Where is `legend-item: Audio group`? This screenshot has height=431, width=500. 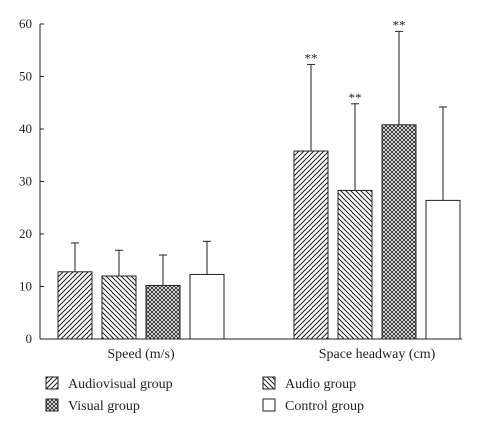
legend-item: Audio group is located at coordinates (309, 384).